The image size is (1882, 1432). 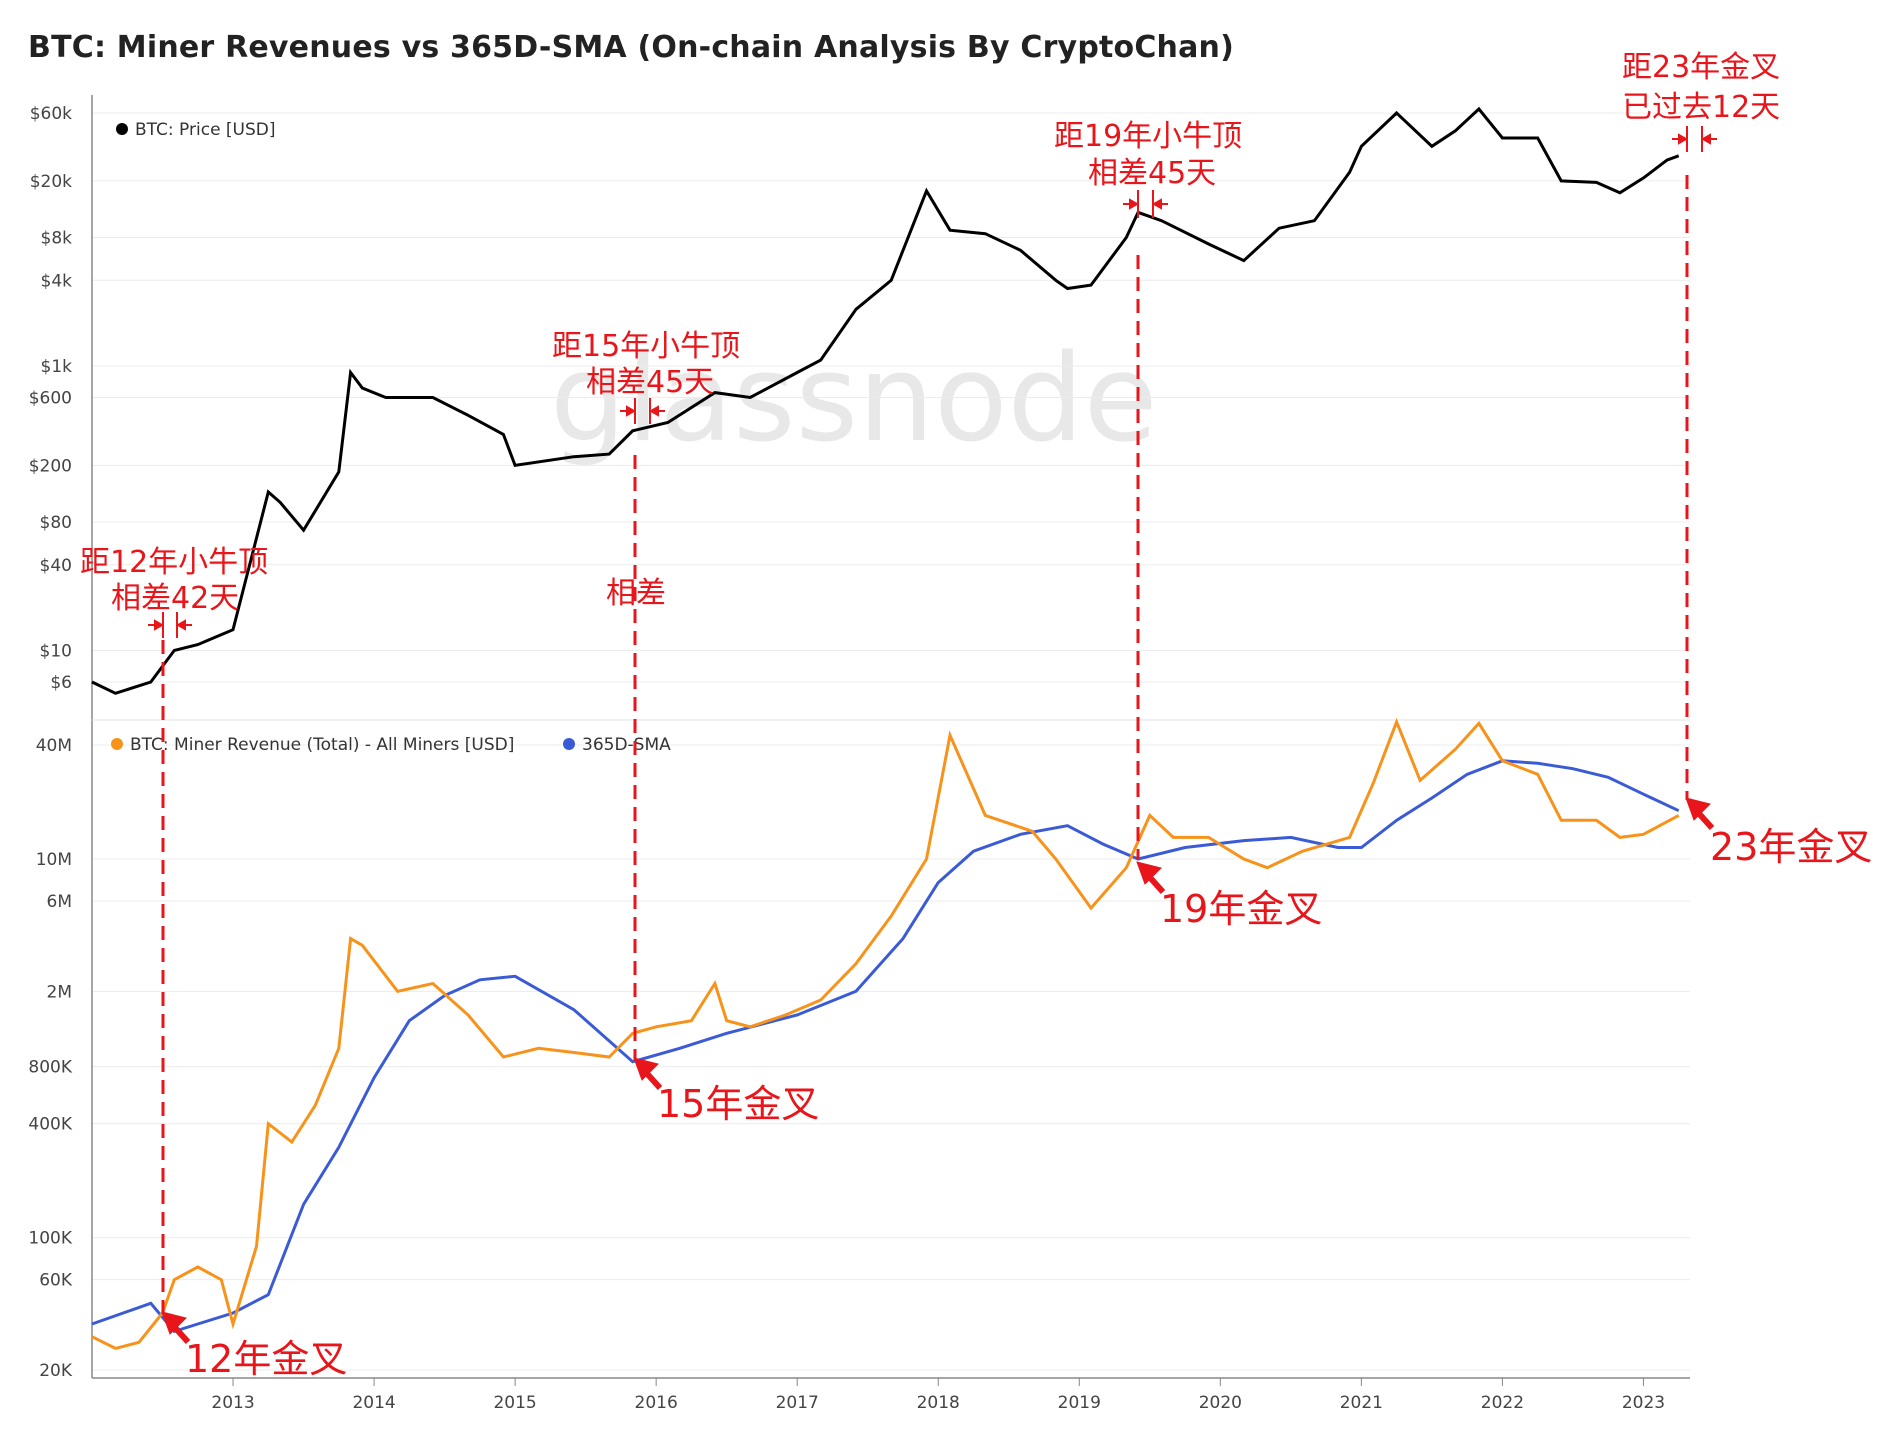 What do you see at coordinates (51, 182) in the screenshot?
I see `price-tick-label: $20k` at bounding box center [51, 182].